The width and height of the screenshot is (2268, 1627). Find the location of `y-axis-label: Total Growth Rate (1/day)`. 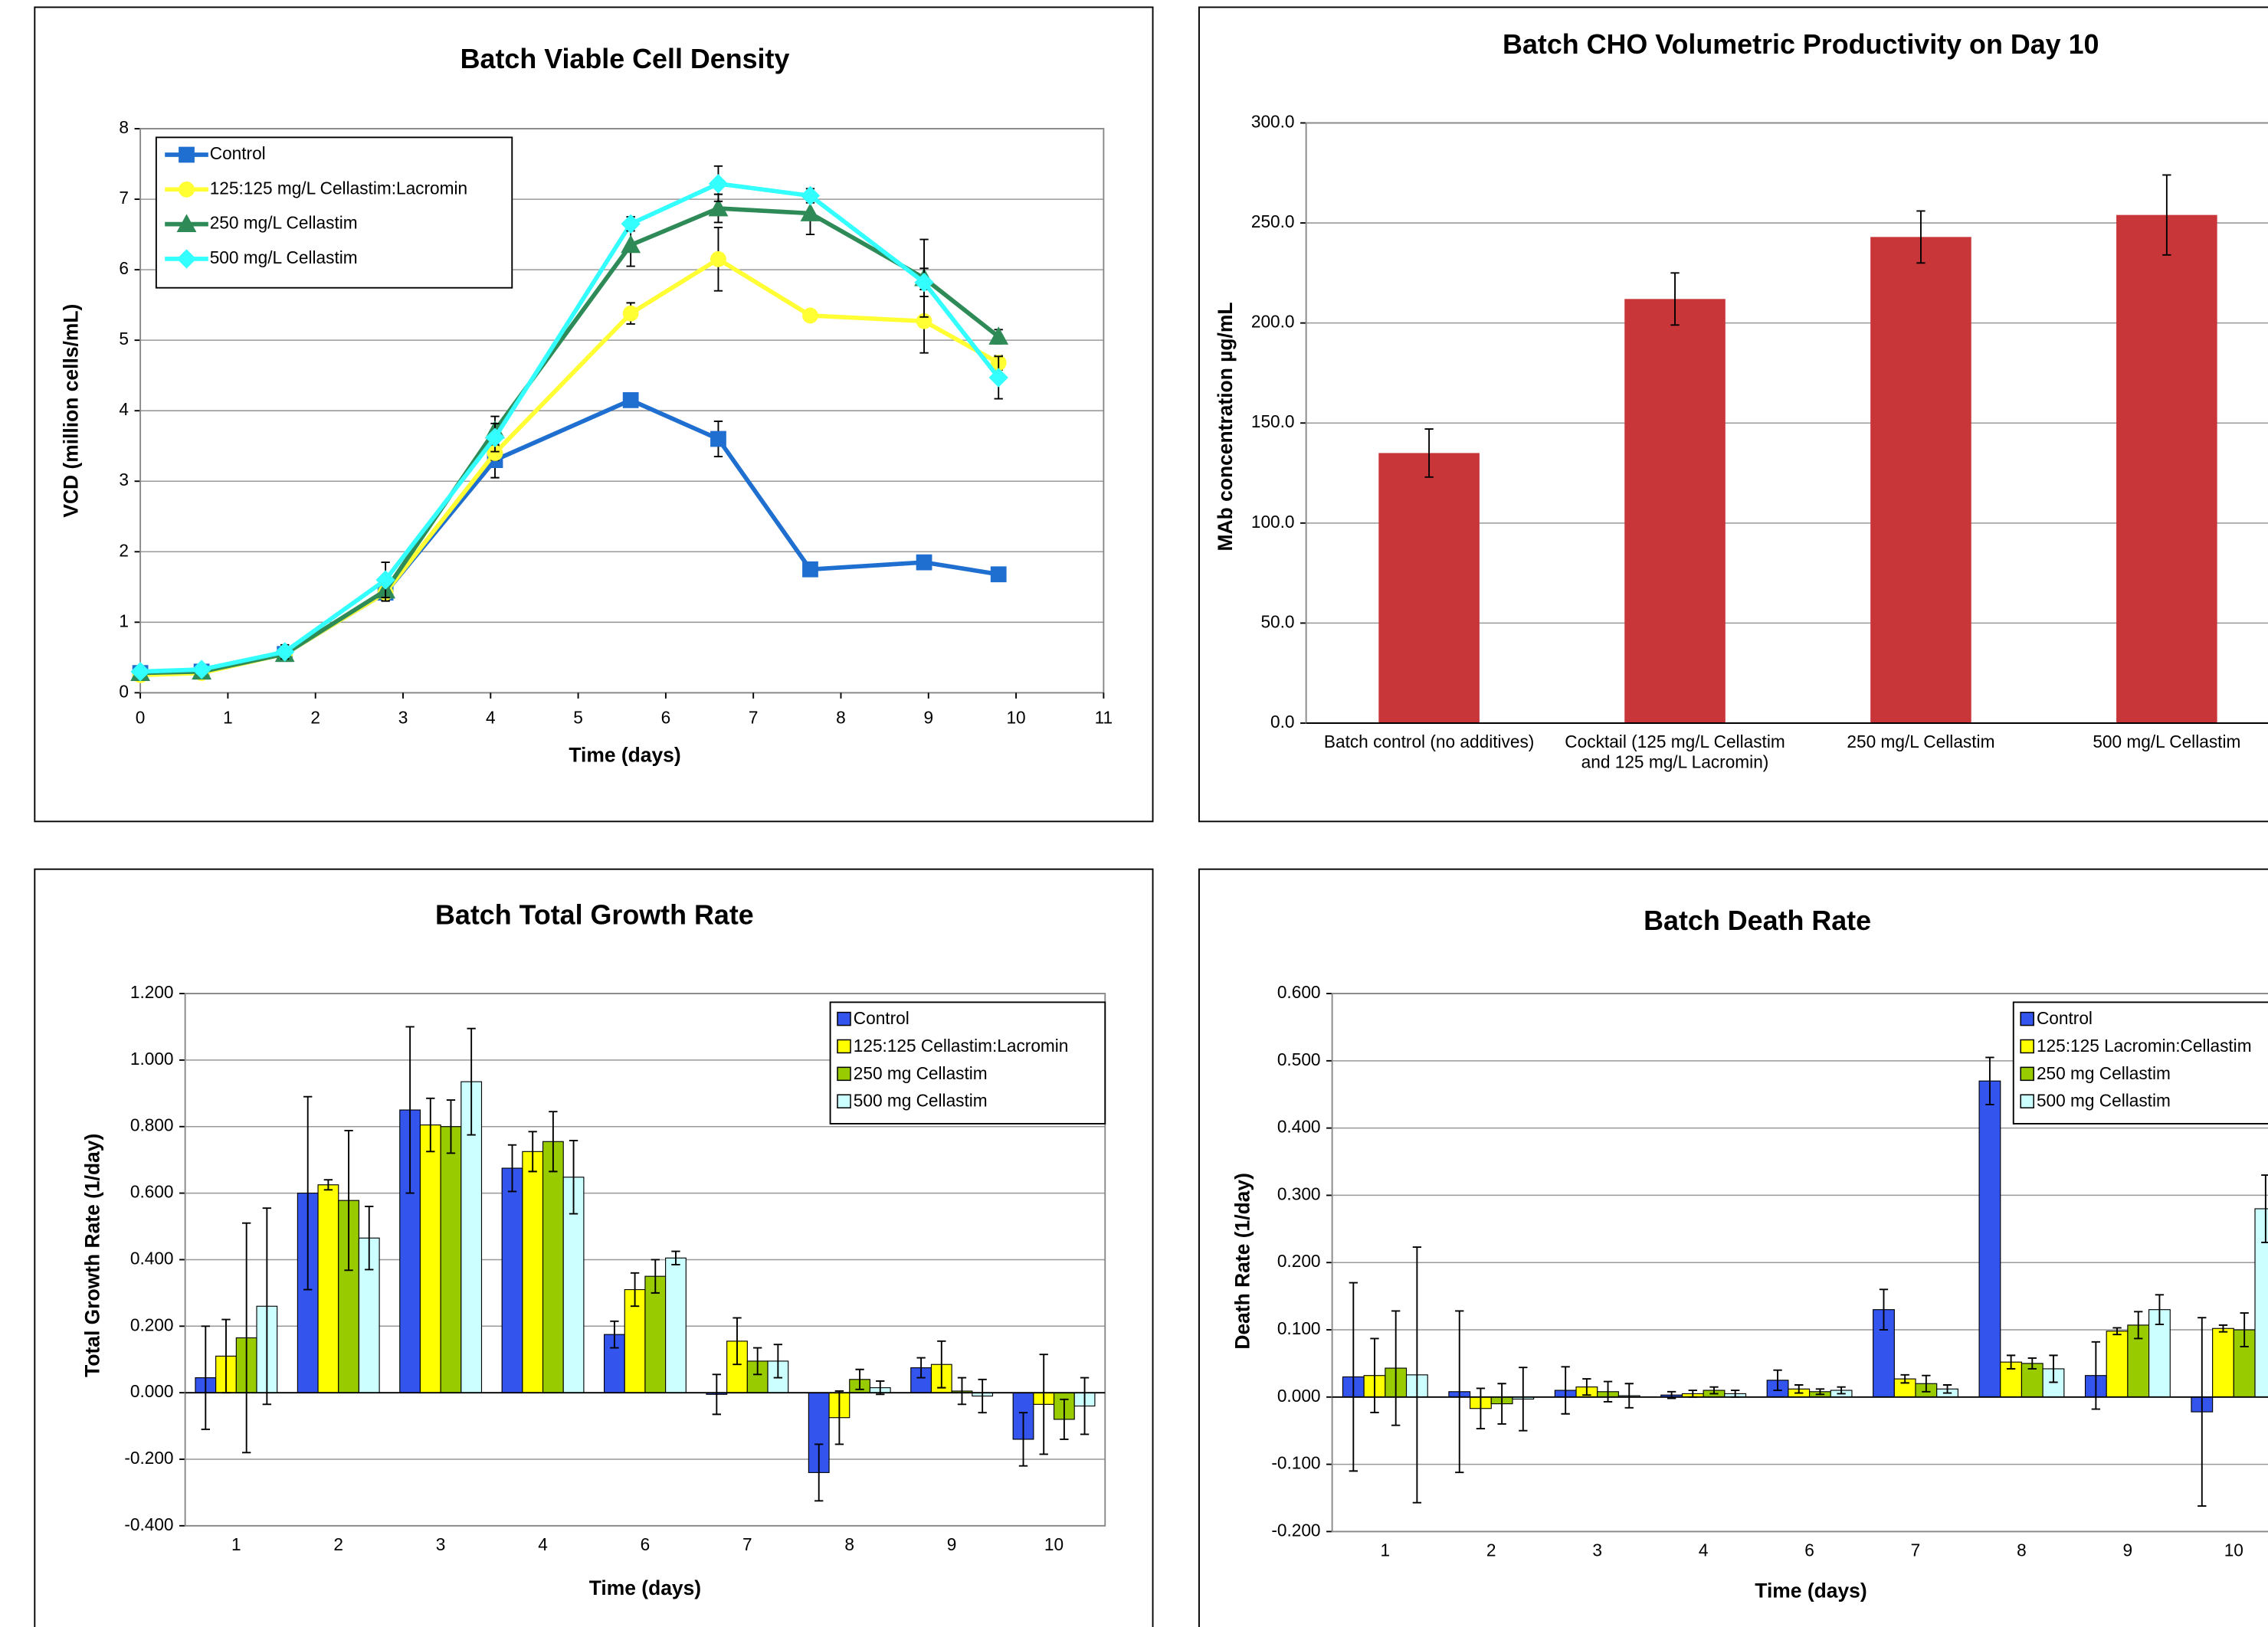

y-axis-label: Total Growth Rate (1/day) is located at coordinates (92, 1255).